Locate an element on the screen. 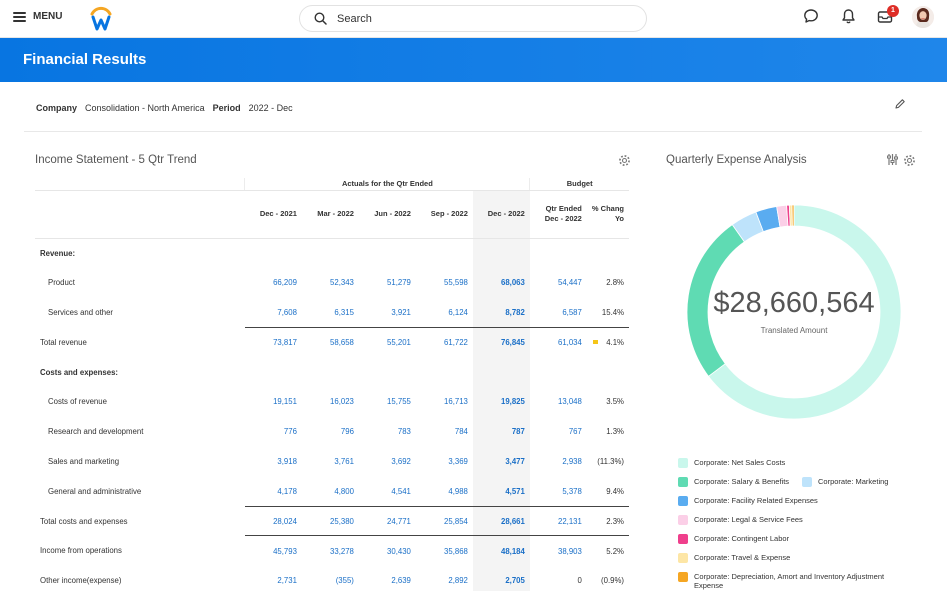 The width and height of the screenshot is (947, 591). pct-change-value: (0.9%) is located at coordinates (612, 581).